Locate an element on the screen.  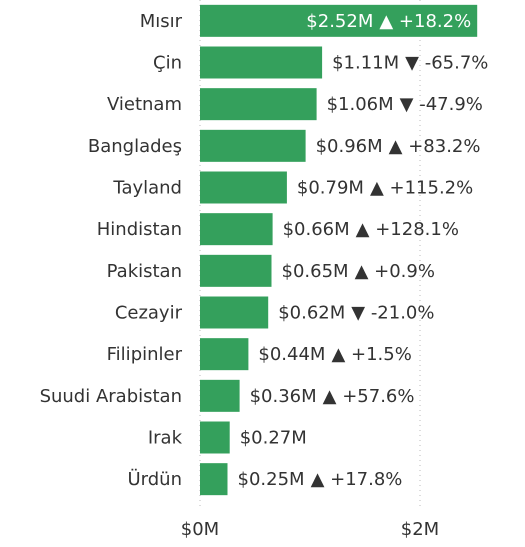
change-label: ▲ +0.9% is located at coordinates (395, 271).